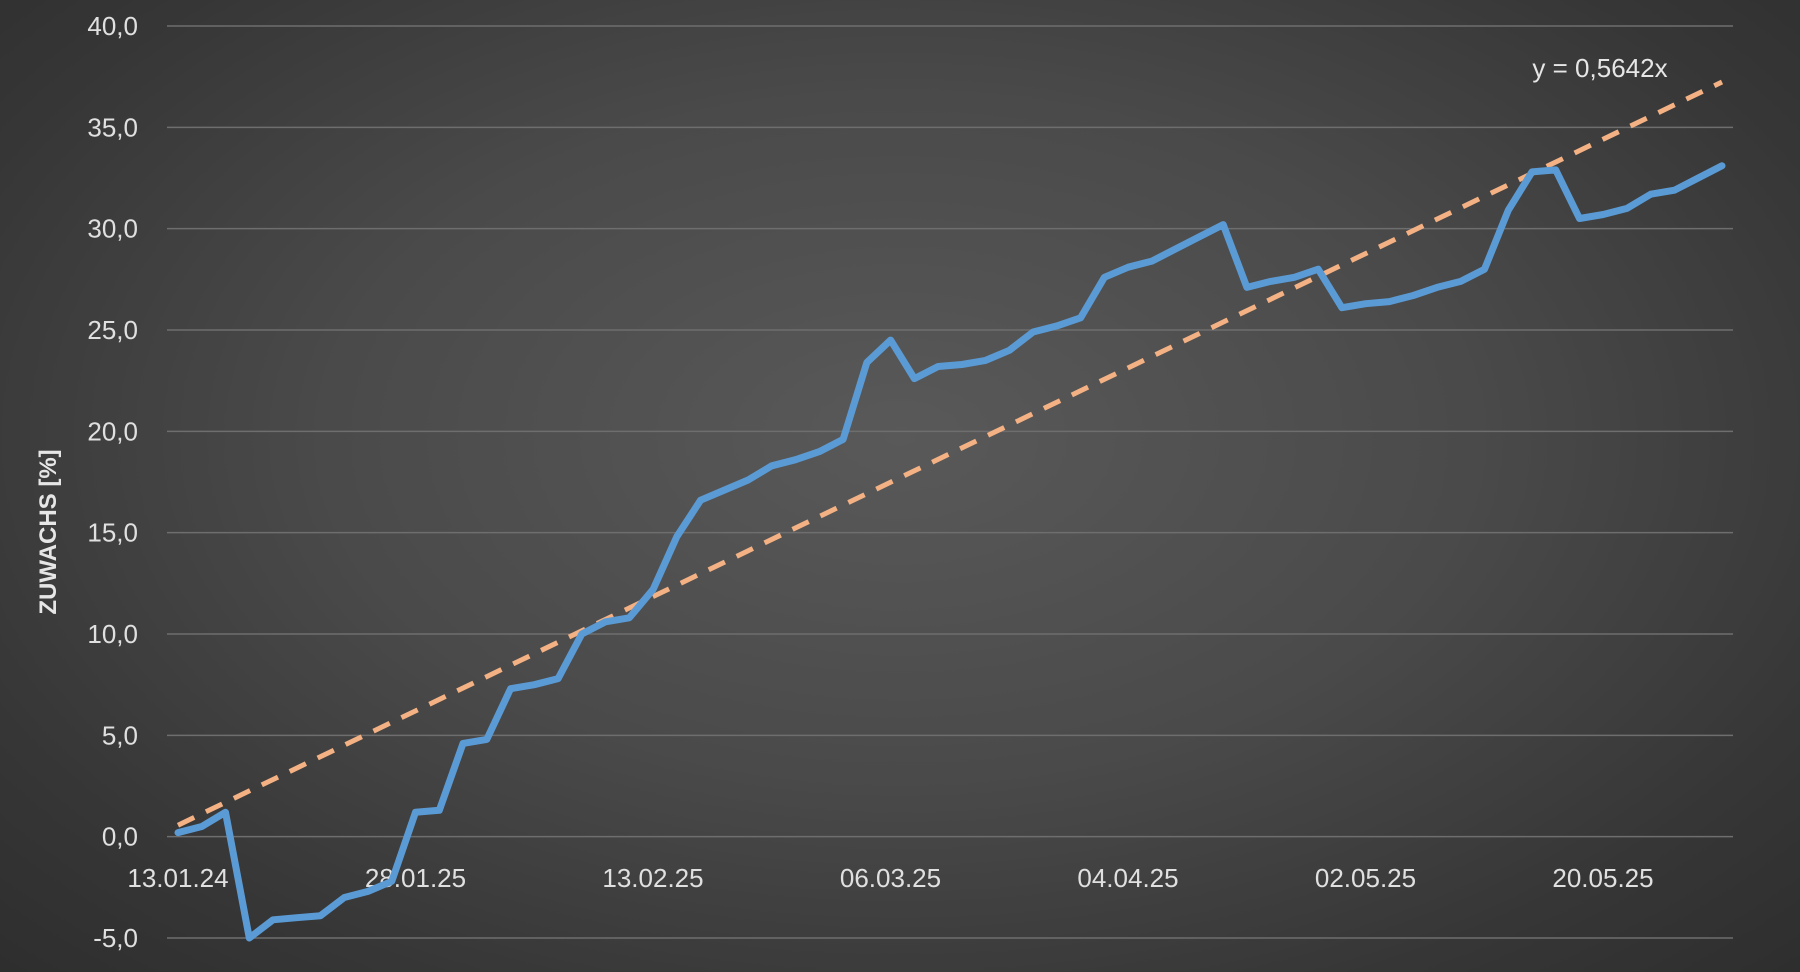 This screenshot has width=1800, height=972. I want to click on y-tick-label: 25,0, so click(112, 330).